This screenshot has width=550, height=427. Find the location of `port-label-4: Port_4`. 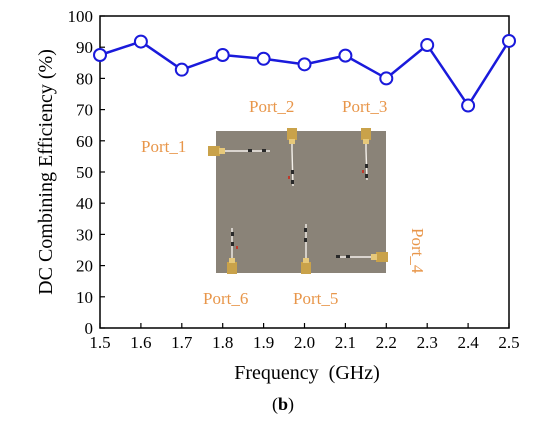

port-label-4: Port_4 is located at coordinates (417, 251).